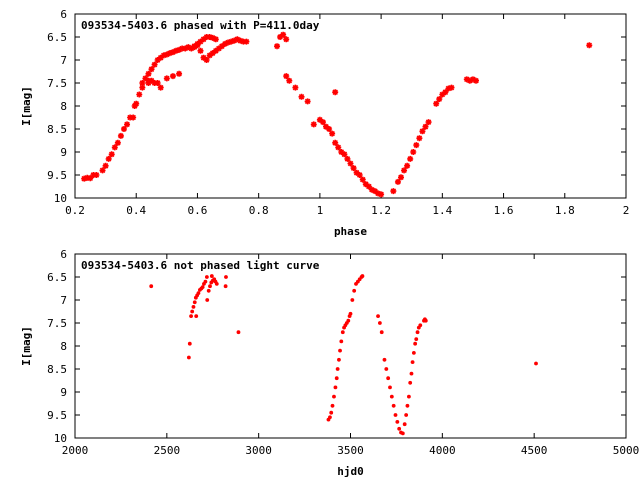  What do you see at coordinates (350, 231) in the screenshot?
I see `x-axis-label: phase` at bounding box center [350, 231].